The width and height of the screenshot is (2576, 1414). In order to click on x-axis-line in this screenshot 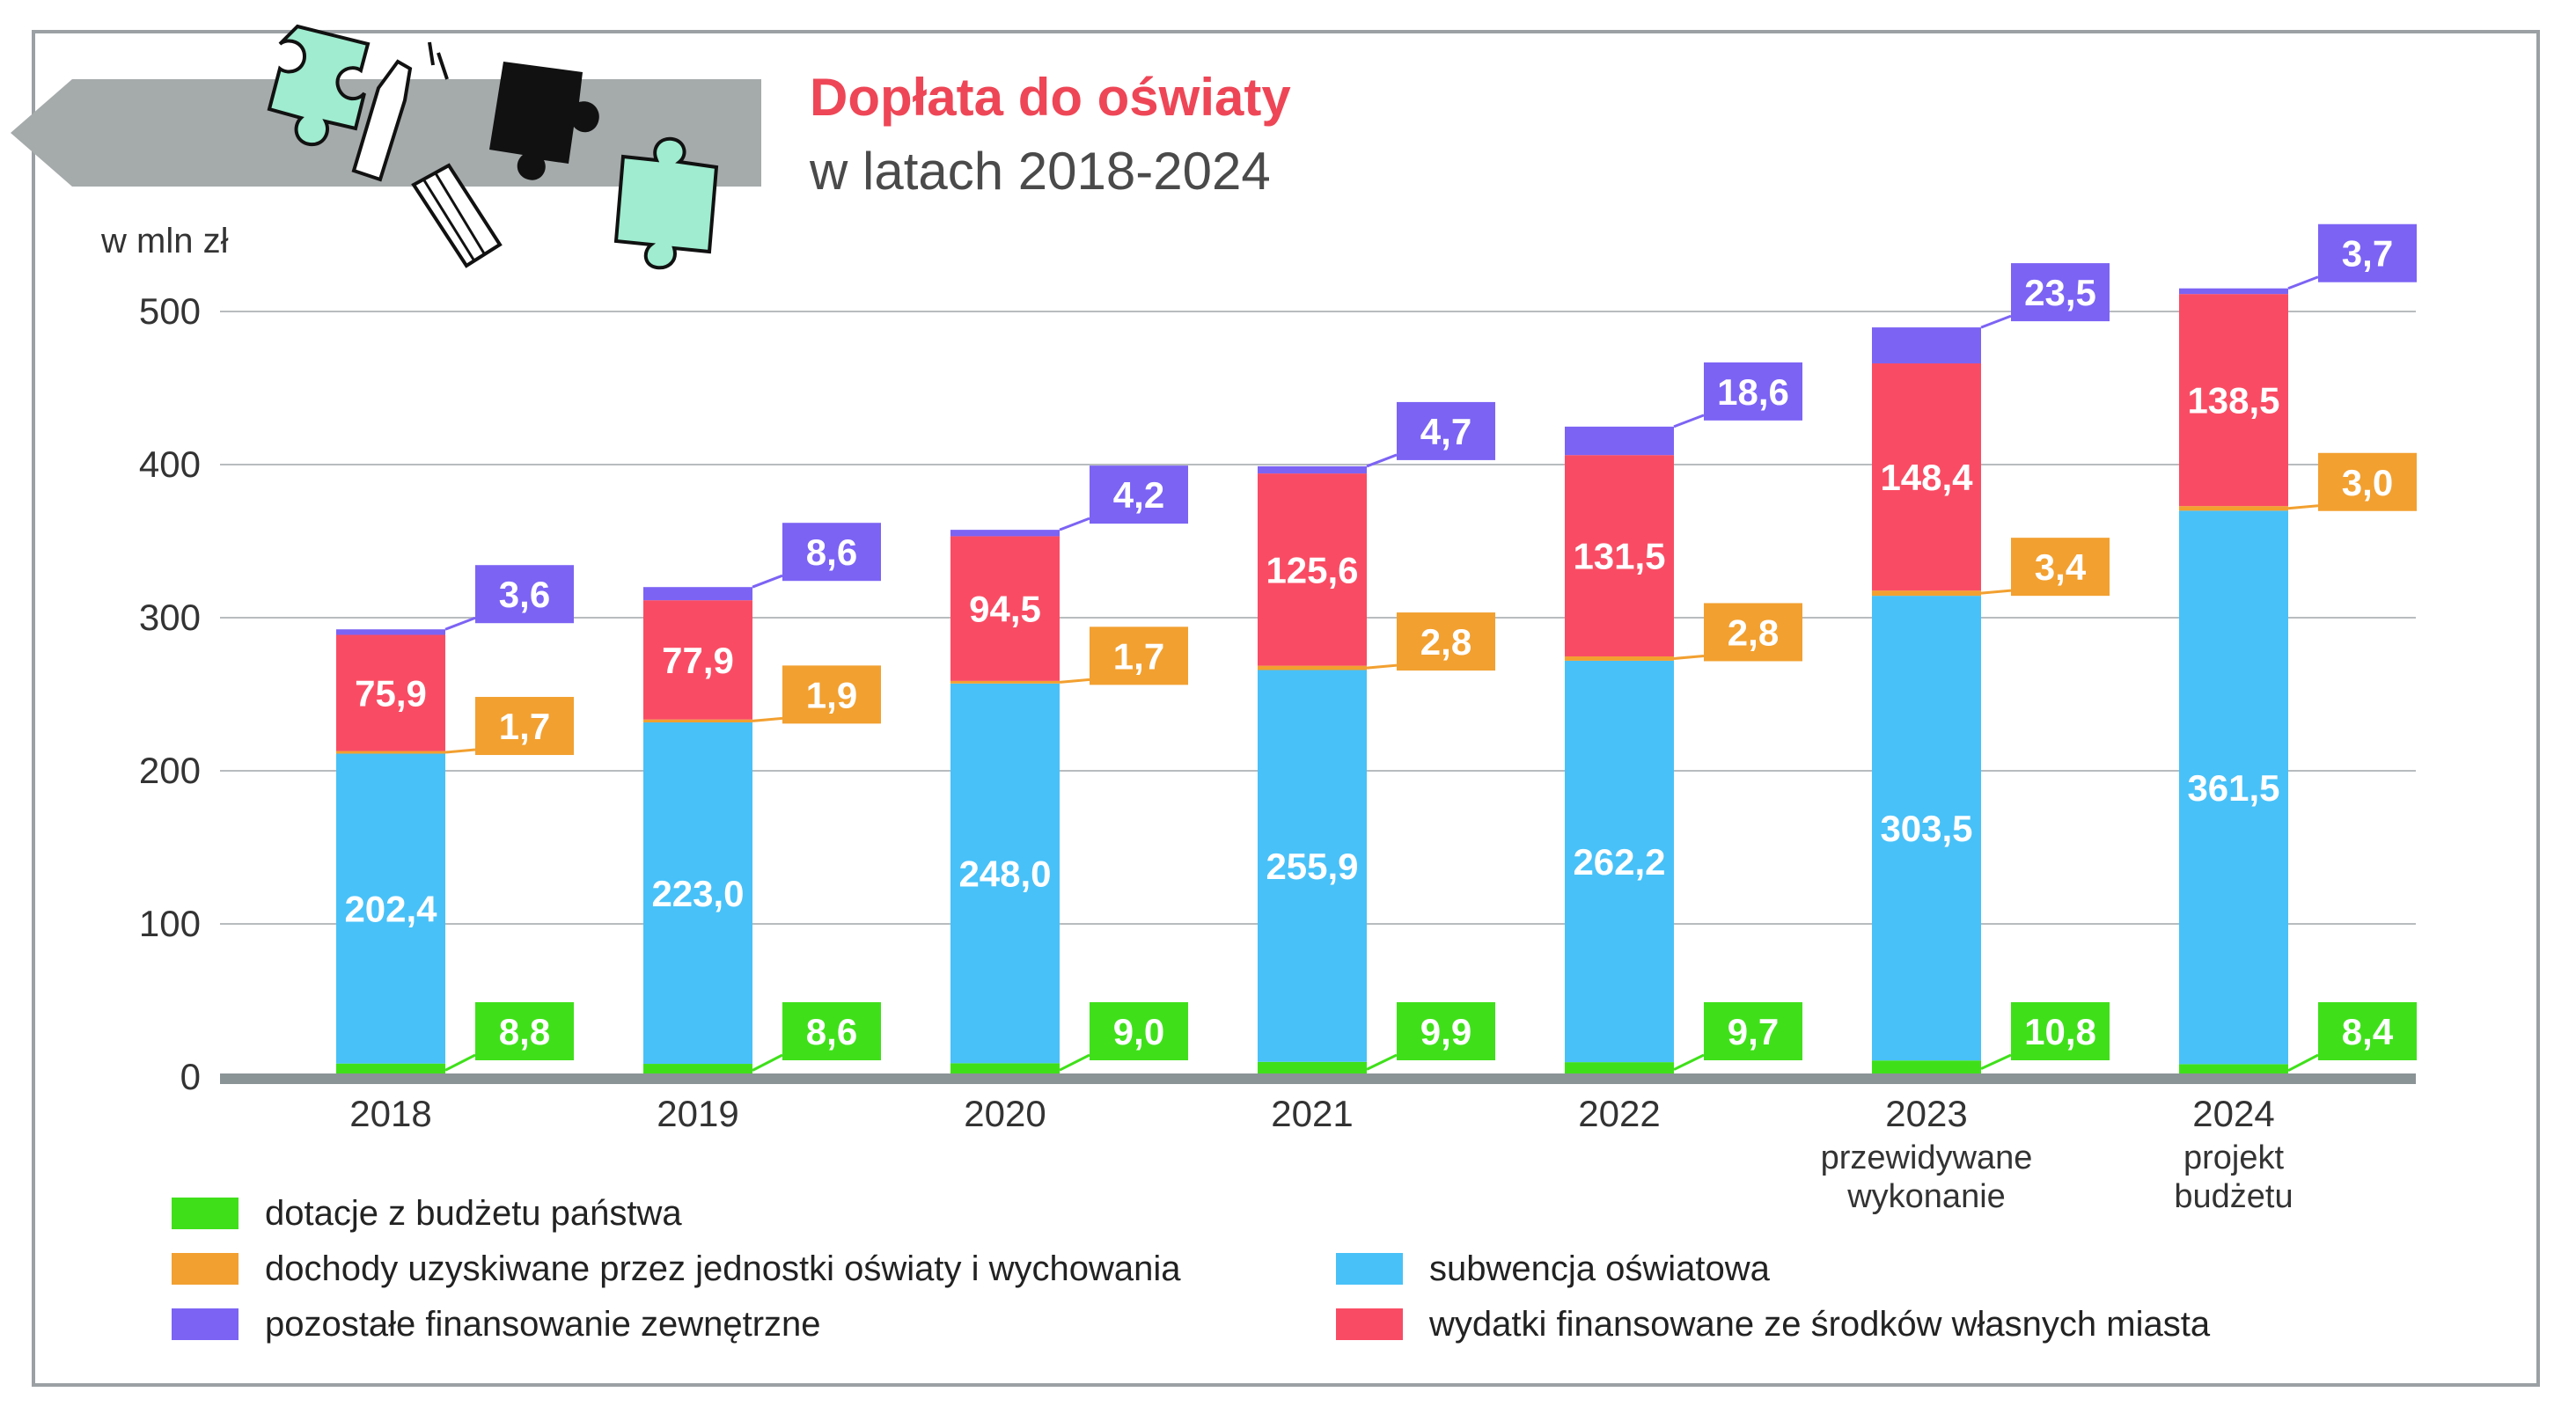, I will do `click(1318, 1078)`.